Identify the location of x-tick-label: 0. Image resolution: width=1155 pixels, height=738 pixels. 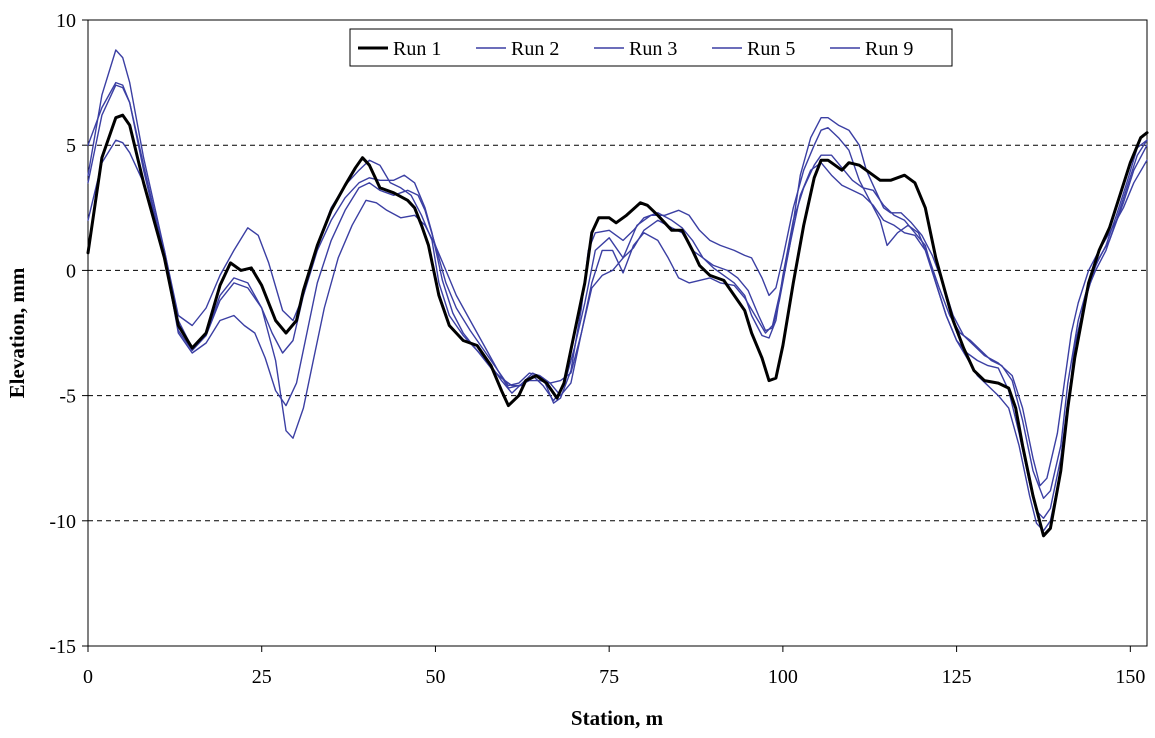
(88, 677).